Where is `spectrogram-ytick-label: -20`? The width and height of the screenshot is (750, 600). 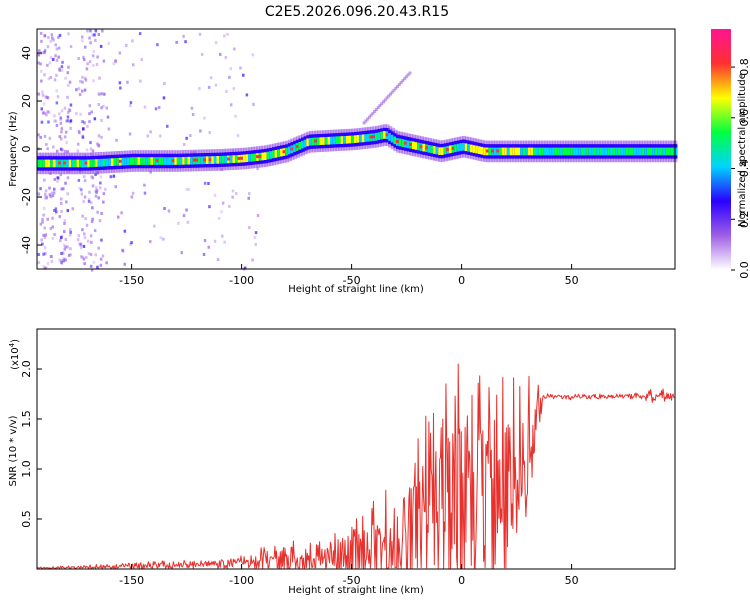 spectrogram-ytick-label: -20 is located at coordinates (26, 197).